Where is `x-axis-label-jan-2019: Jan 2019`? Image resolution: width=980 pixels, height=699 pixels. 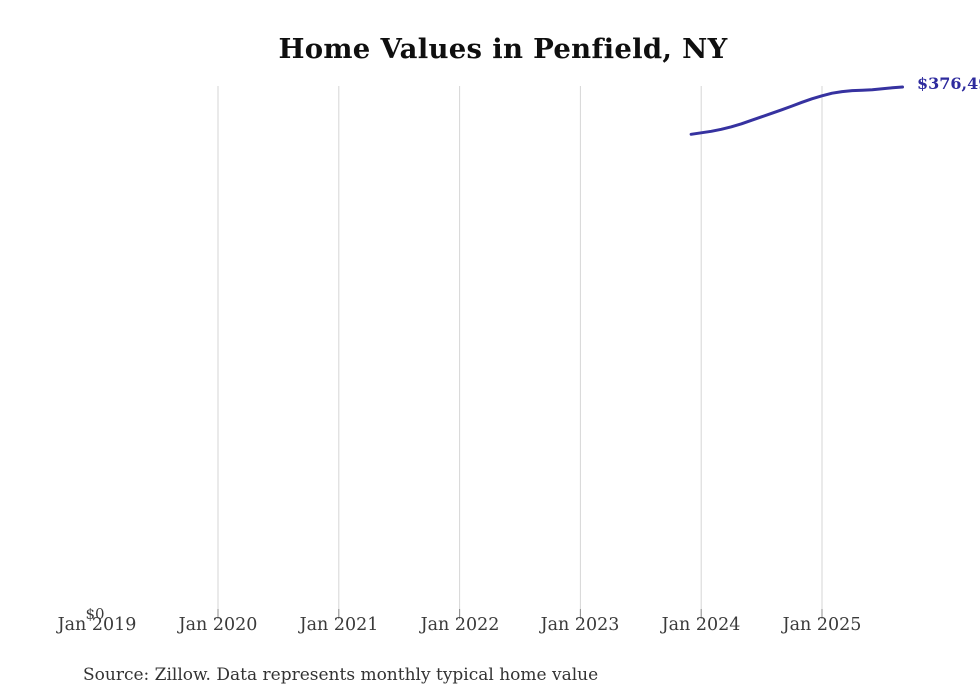 x-axis-label-jan-2019: Jan 2019 is located at coordinates (97, 625).